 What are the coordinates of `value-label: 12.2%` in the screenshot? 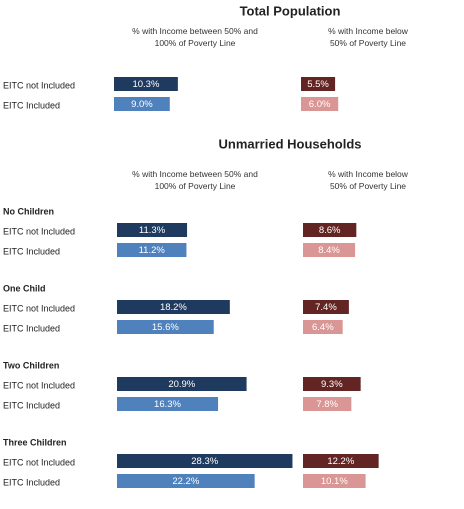 It's located at (340, 461).